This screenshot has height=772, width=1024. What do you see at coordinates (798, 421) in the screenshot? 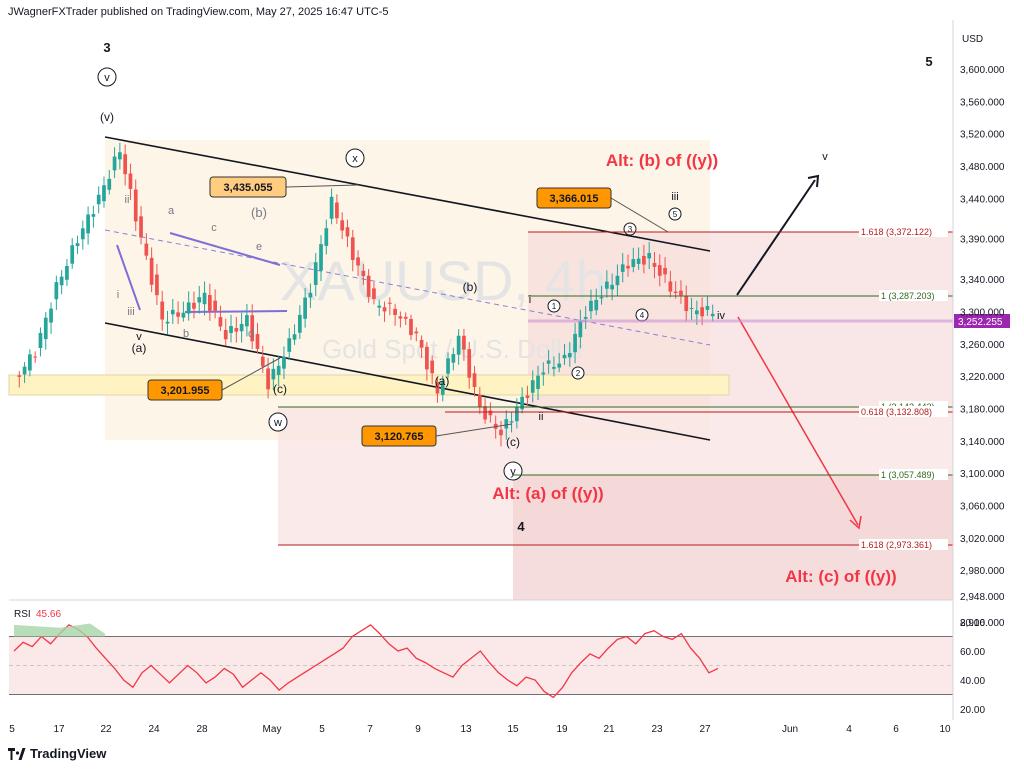
I see `bearish-projection-arrow` at bounding box center [798, 421].